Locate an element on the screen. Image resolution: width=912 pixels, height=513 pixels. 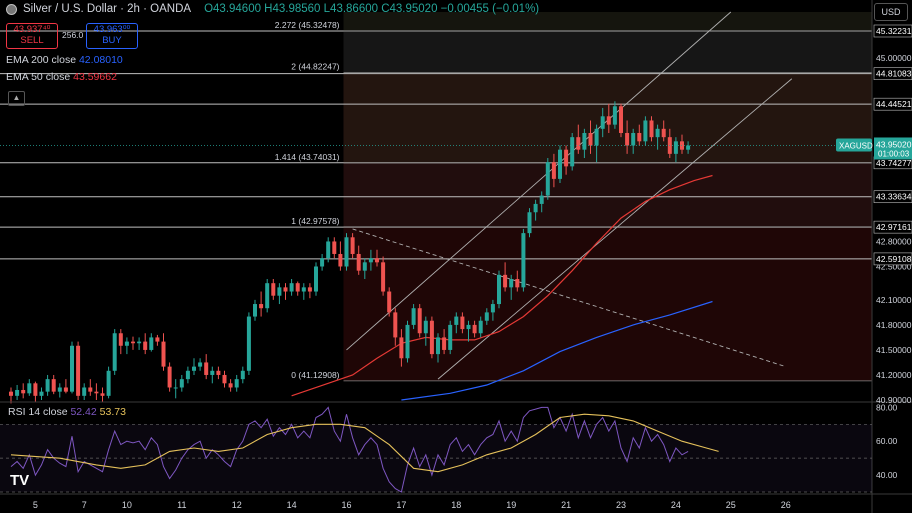
symbol-logo-icon is located at coordinates (11, 9).